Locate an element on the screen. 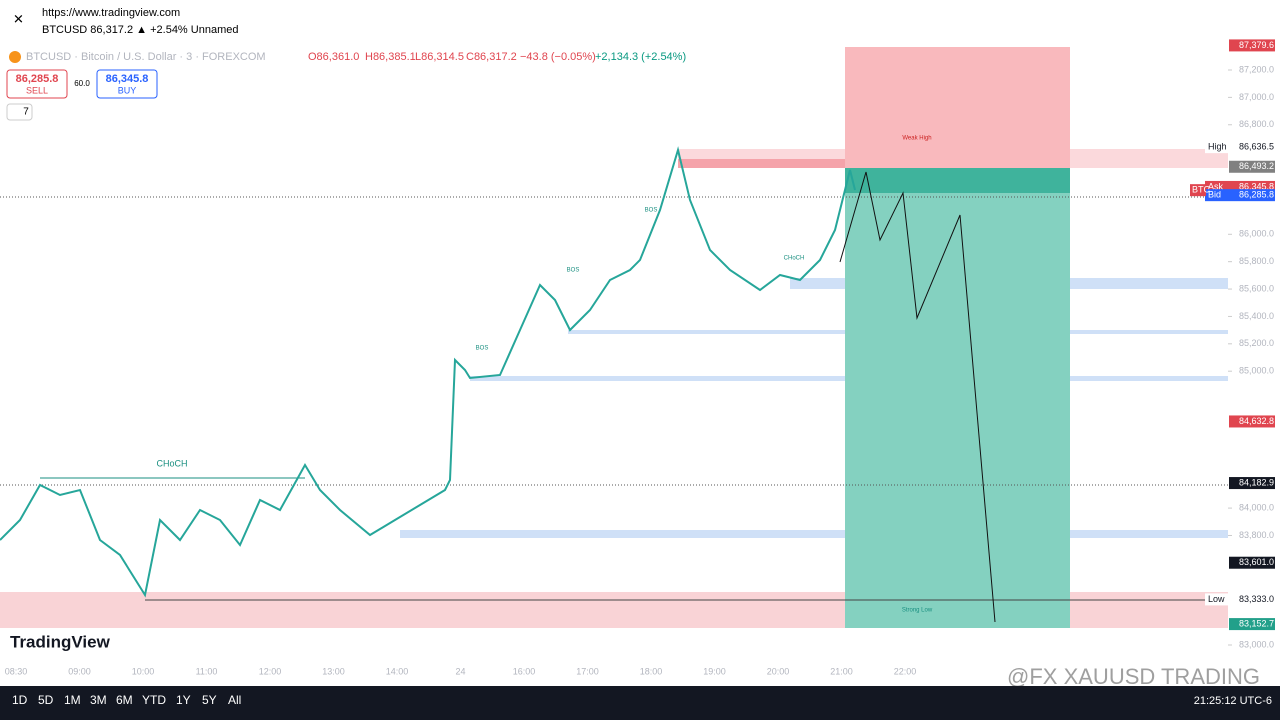 The image size is (1280, 720). time-label: 13:00 is located at coordinates (333, 671).